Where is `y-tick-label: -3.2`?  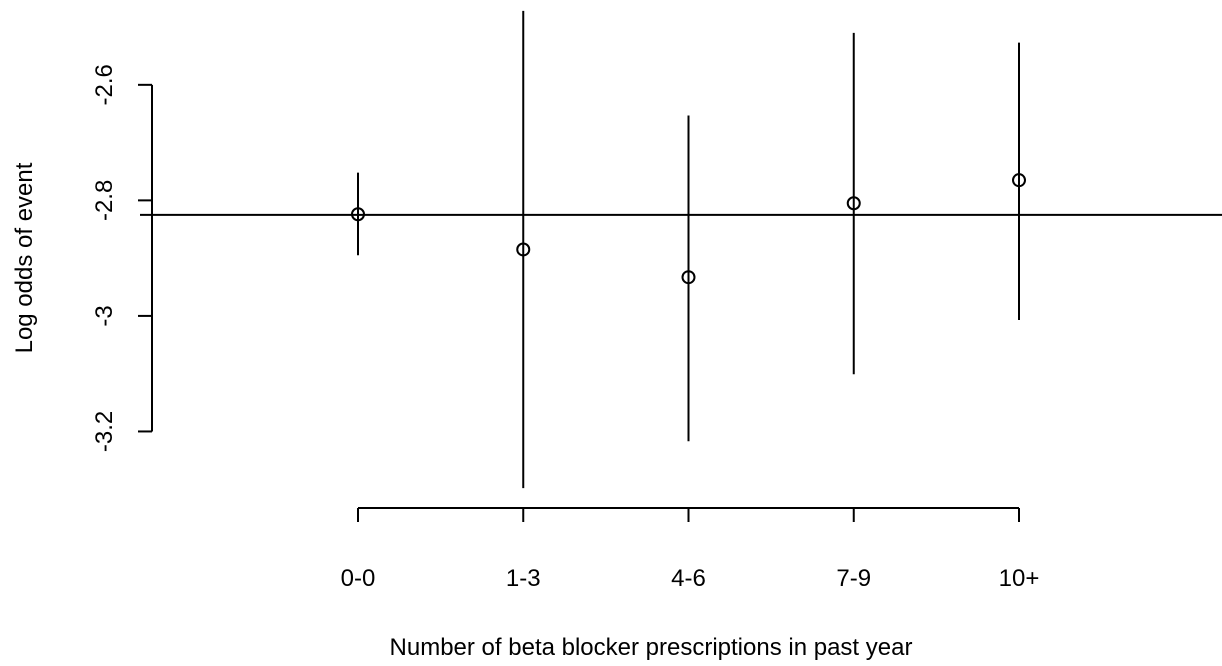 y-tick-label: -3.2 is located at coordinates (104, 431).